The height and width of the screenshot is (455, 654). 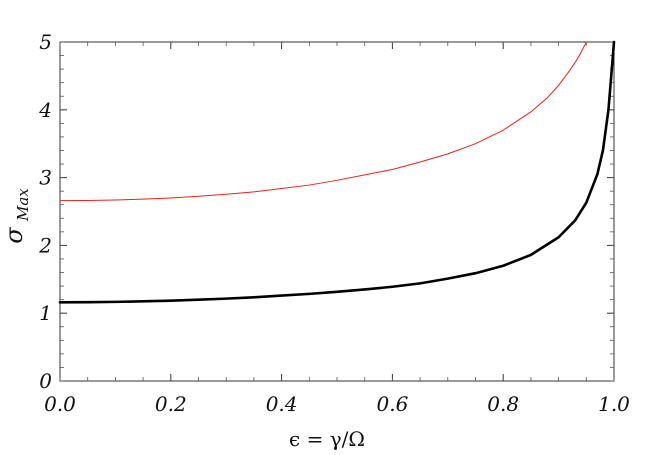 What do you see at coordinates (171, 404) in the screenshot?
I see `x-tick-label: 0.2` at bounding box center [171, 404].